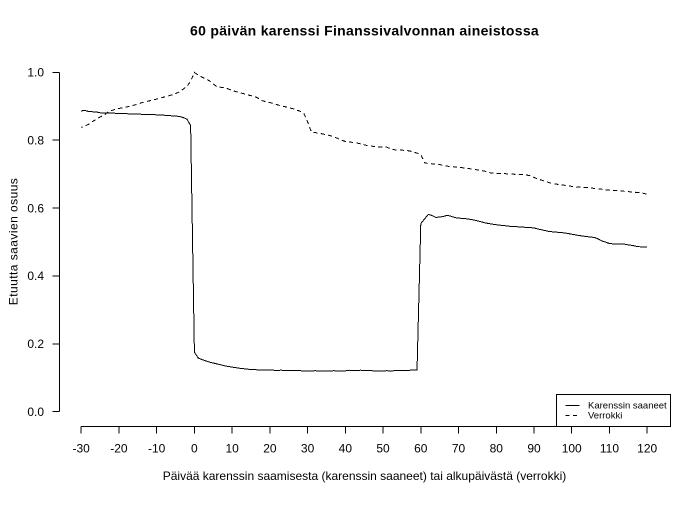  I want to click on svg-text: 30, so click(308, 449).